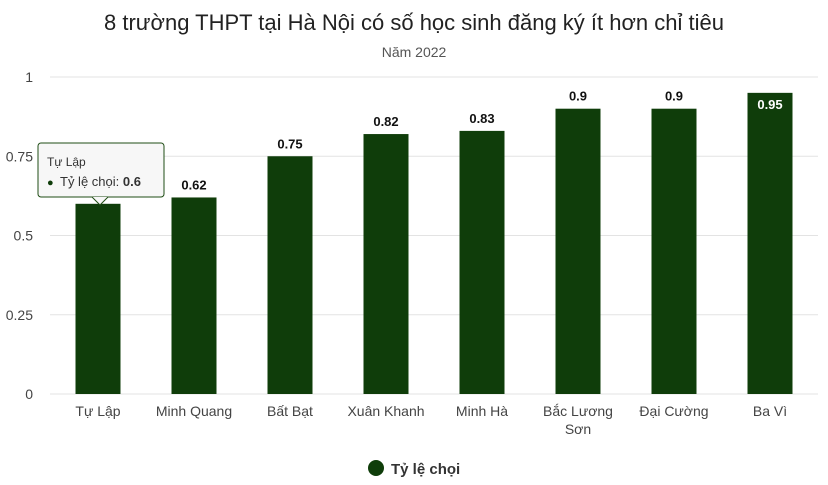 This screenshot has width=828, height=485. I want to click on x-tick-label: Bất Bạt, so click(290, 411).